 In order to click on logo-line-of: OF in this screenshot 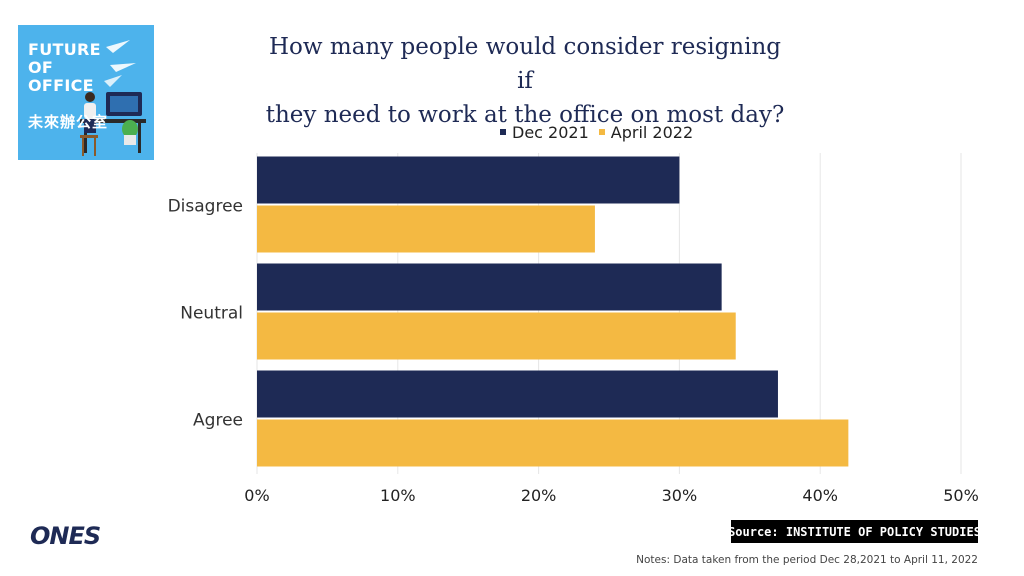, I will do `click(41, 67)`.